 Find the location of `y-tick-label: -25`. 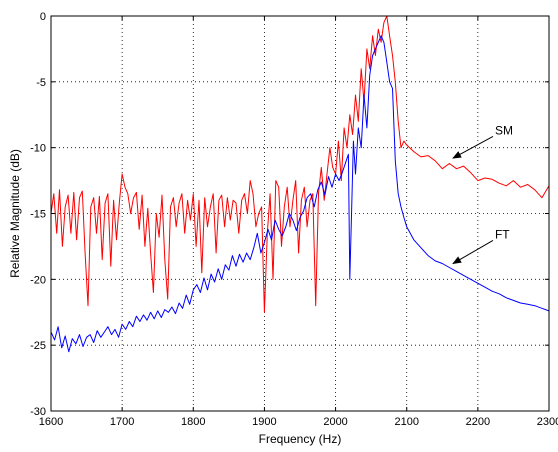

y-tick-label: -25 is located at coordinates (38, 346).